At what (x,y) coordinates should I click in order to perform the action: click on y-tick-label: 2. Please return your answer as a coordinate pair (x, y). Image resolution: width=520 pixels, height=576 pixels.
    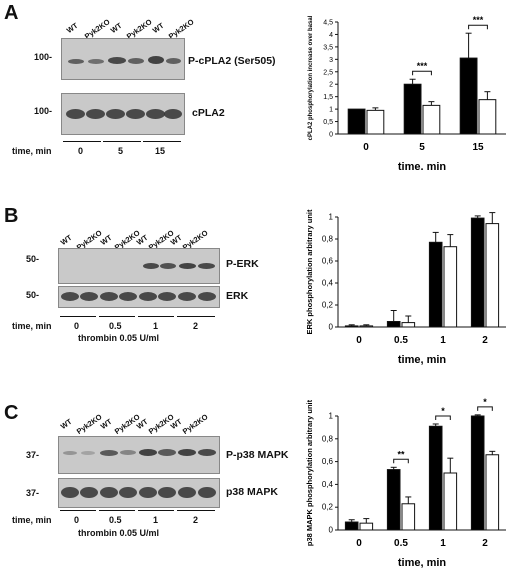
    Looking at the image, I should click on (331, 85).